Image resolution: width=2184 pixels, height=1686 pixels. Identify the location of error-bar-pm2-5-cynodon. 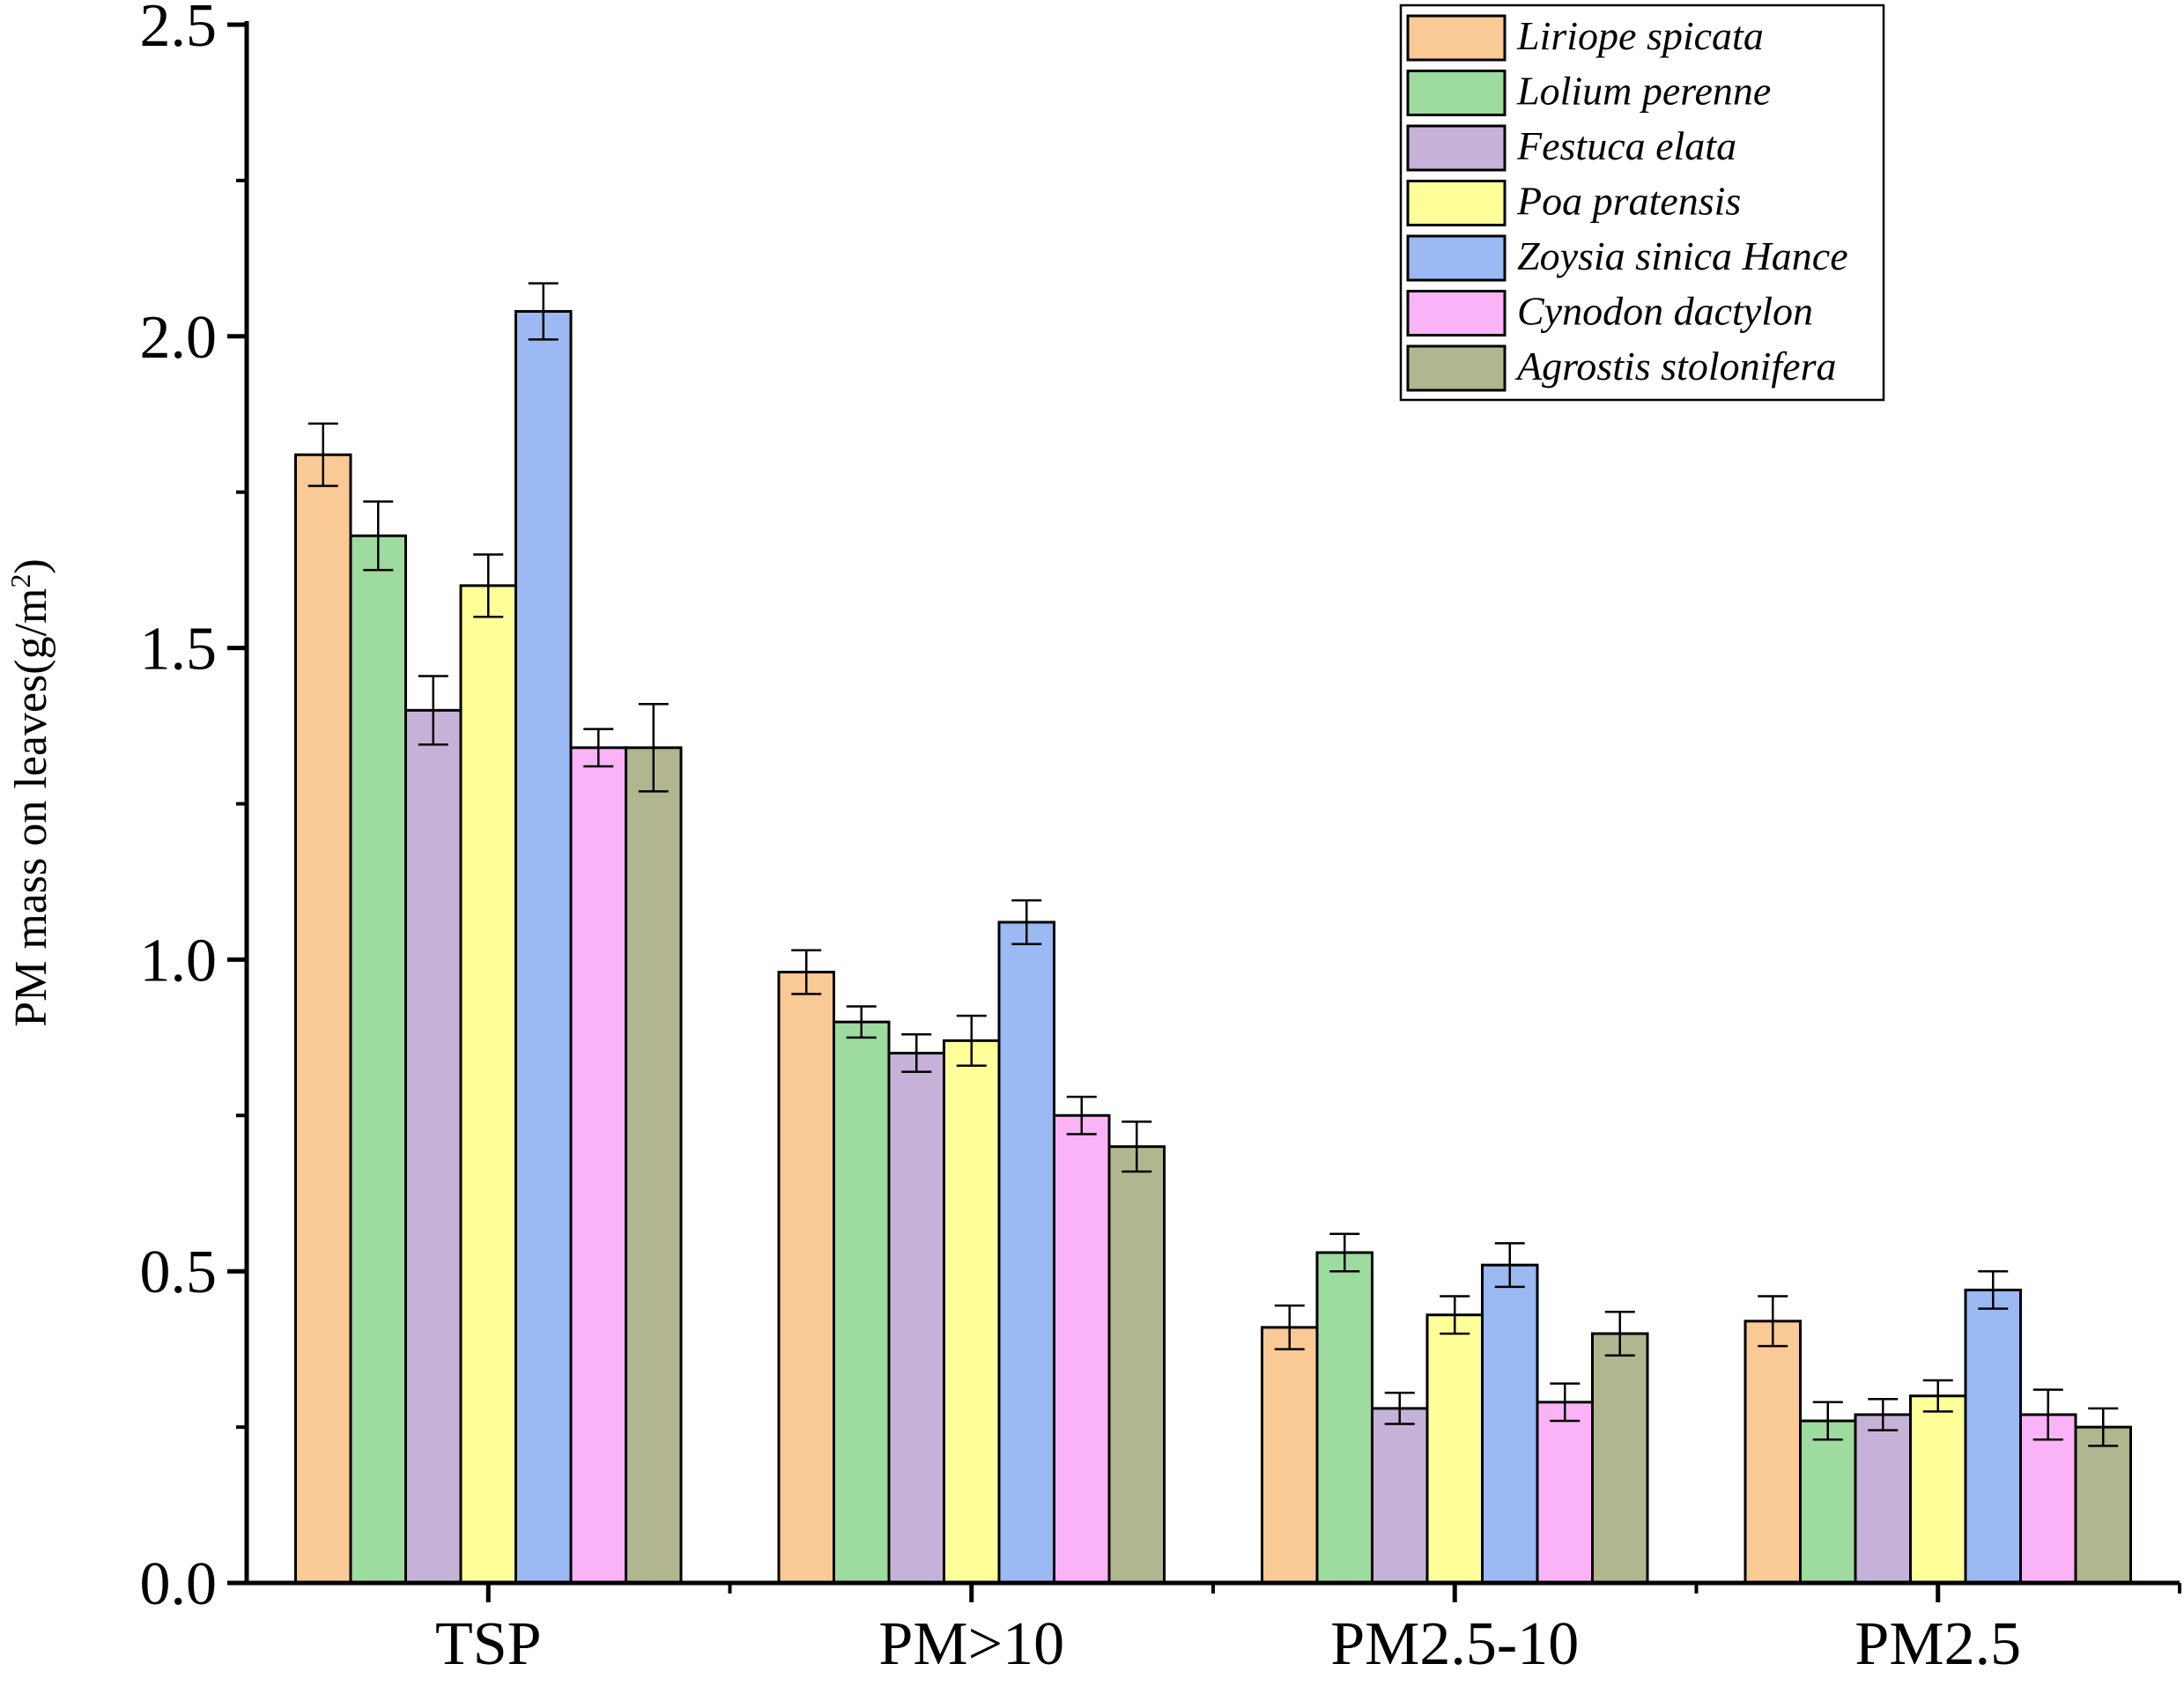
(2047, 1415).